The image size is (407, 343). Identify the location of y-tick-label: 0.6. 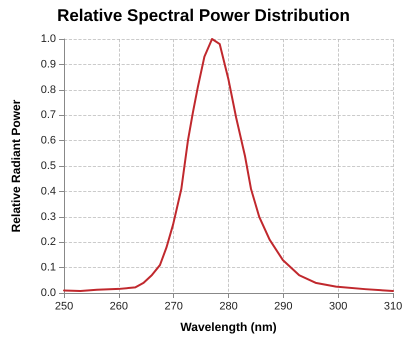
(48, 140).